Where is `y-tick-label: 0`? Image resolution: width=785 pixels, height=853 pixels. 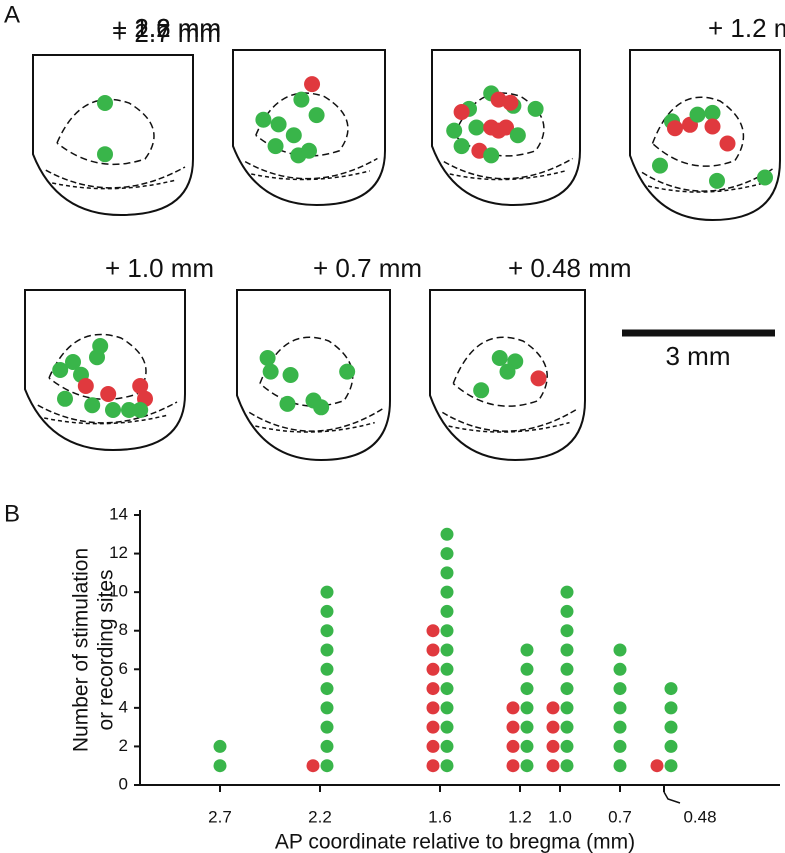 y-tick-label: 0 is located at coordinates (123, 783).